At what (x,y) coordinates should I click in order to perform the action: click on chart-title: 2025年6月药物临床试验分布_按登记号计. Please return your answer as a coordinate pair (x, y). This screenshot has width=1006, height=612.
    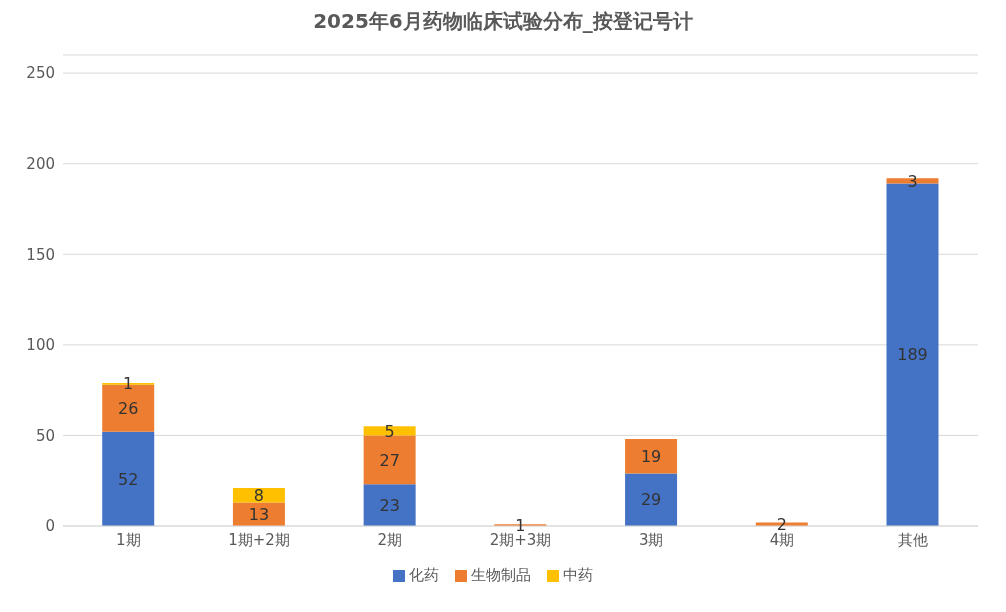
    Looking at the image, I should click on (503, 21).